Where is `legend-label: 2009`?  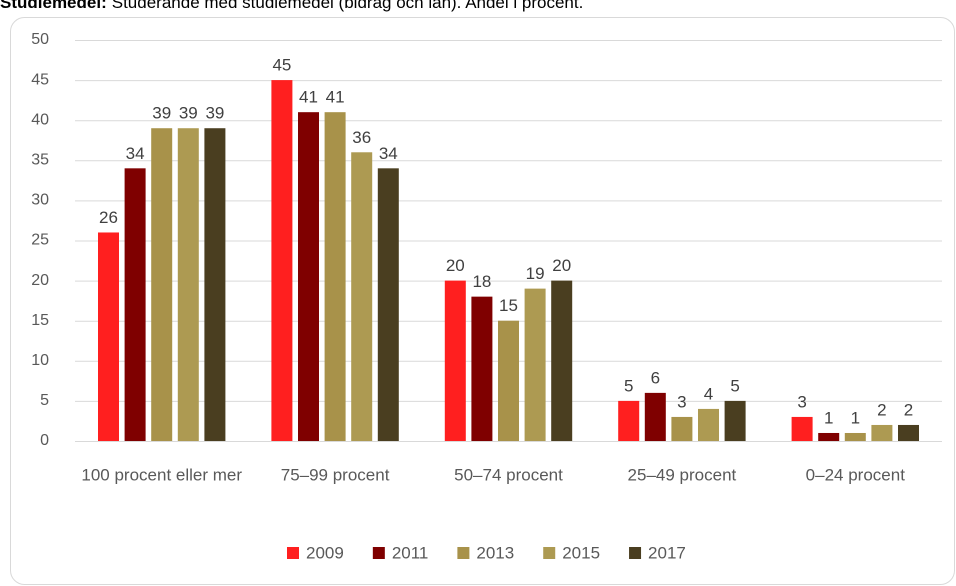 legend-label: 2009 is located at coordinates (325, 552).